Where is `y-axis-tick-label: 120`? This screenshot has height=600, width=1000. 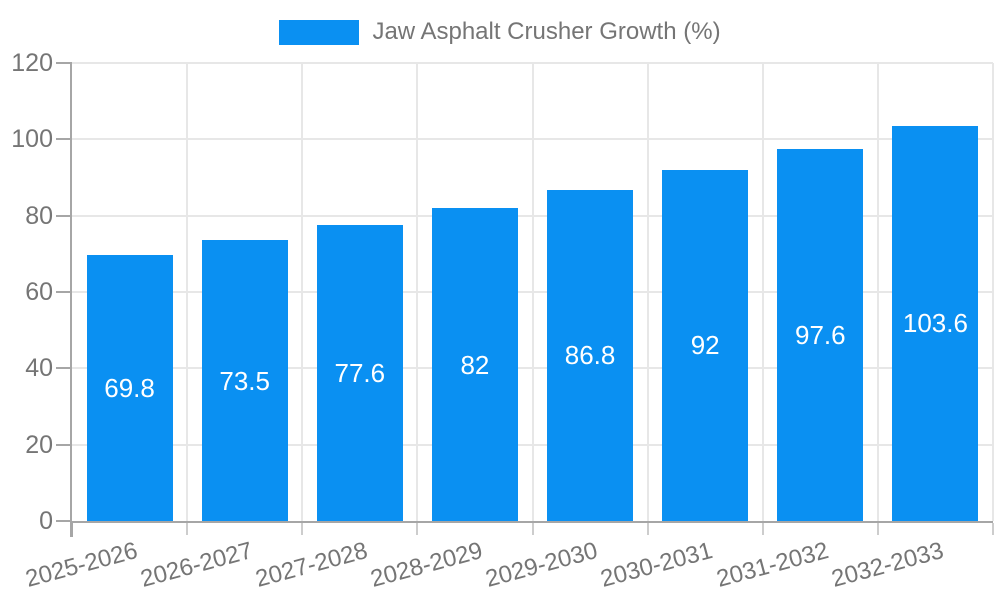
y-axis-tick-label: 120 is located at coordinates (32, 63).